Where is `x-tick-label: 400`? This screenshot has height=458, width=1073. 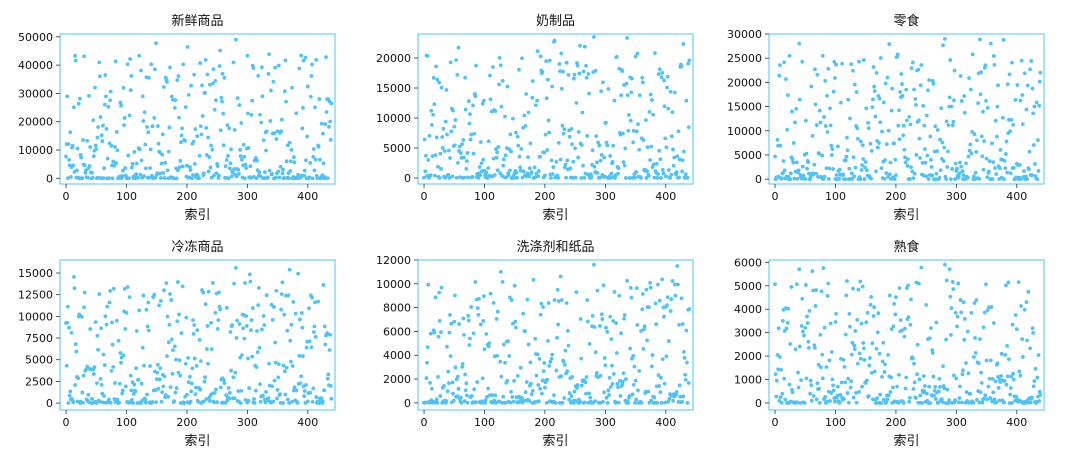 x-tick-label: 400 is located at coordinates (1016, 422).